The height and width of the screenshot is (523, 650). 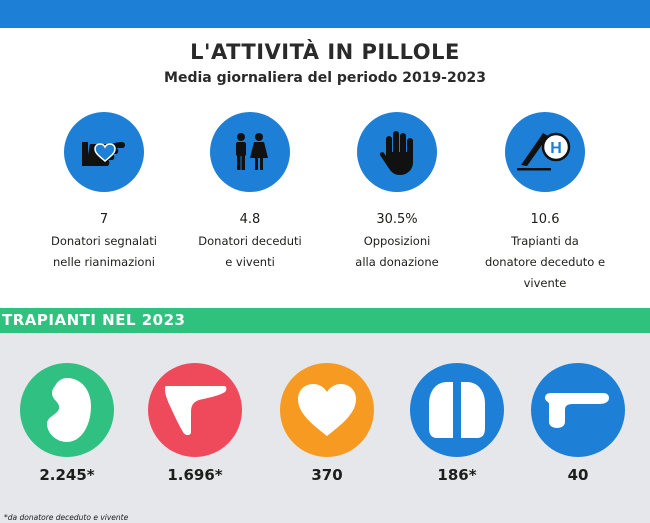 What do you see at coordinates (195, 410) in the screenshot?
I see `liver-icon` at bounding box center [195, 410].